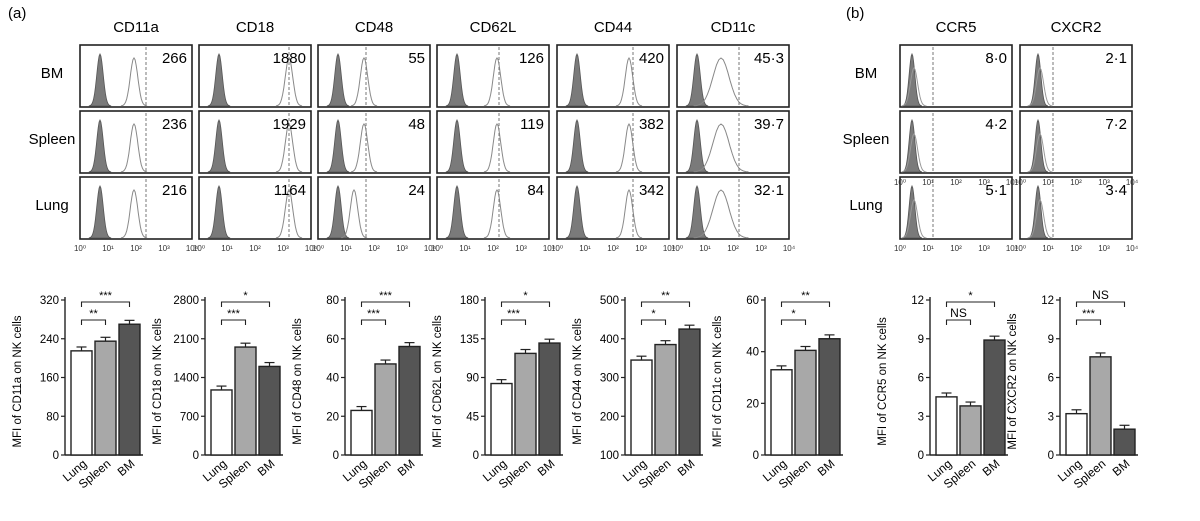  Describe the element at coordinates (469, 340) in the screenshot. I see `y-tick-label: 135` at that location.